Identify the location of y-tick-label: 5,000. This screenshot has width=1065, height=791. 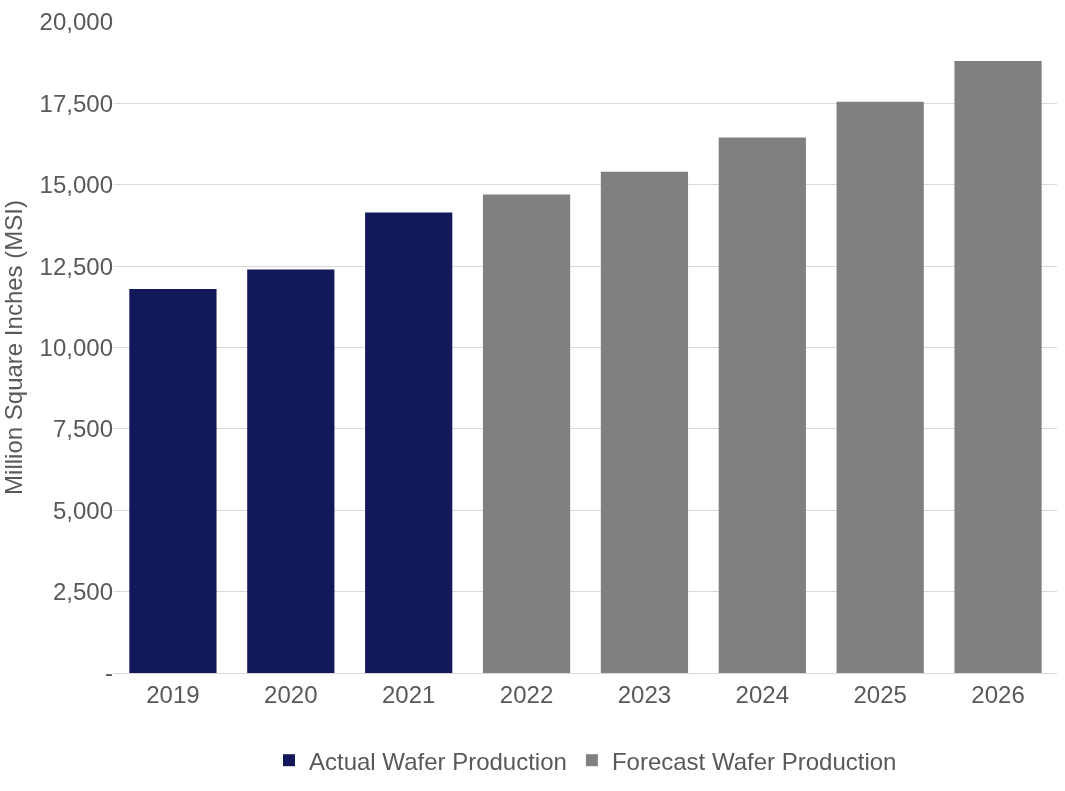
(82, 510).